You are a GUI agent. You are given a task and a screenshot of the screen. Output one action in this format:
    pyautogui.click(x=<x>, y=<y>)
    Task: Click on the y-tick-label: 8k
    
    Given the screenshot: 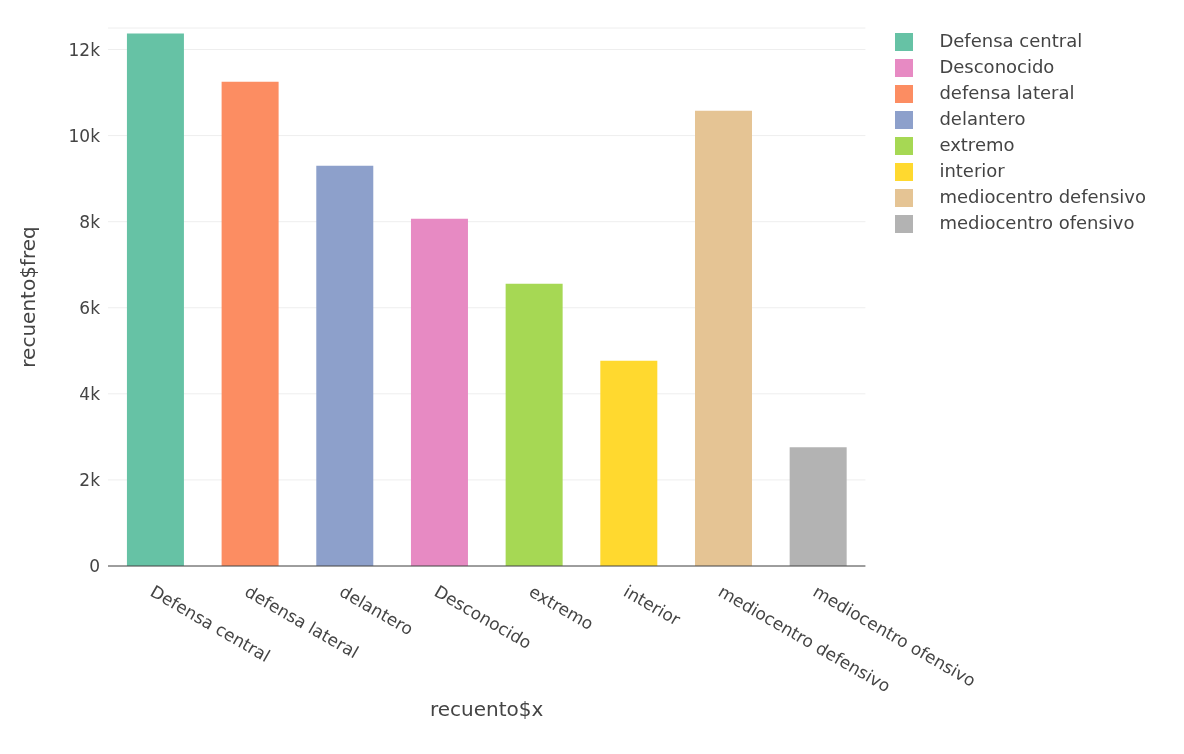 What is the action you would take?
    pyautogui.click(x=90, y=221)
    